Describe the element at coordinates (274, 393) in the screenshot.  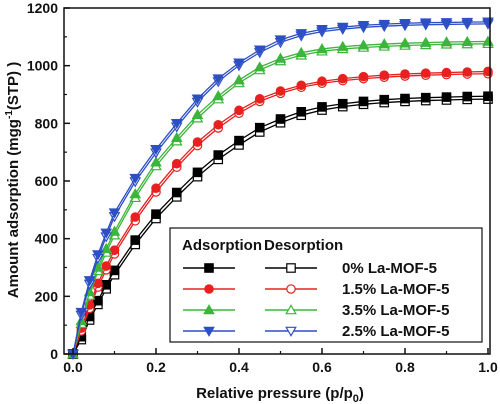
I see `x-axis-label-main: Relative pressure (p/p` at that location.